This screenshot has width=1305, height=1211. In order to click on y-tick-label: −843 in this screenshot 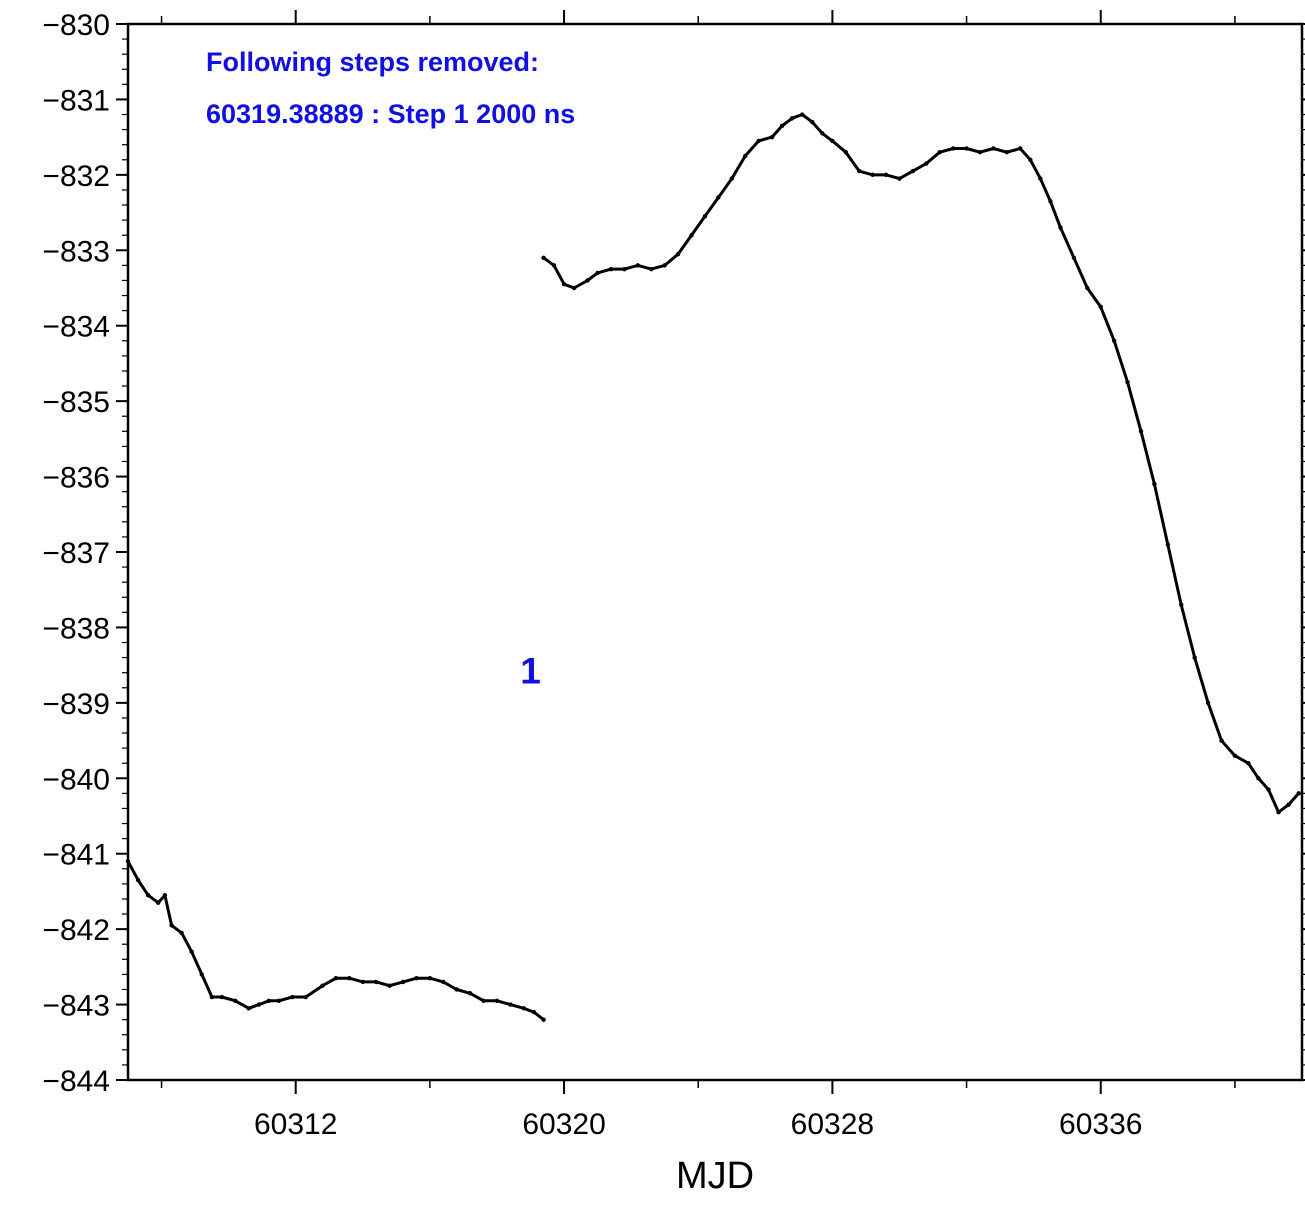, I will do `click(76, 1006)`.